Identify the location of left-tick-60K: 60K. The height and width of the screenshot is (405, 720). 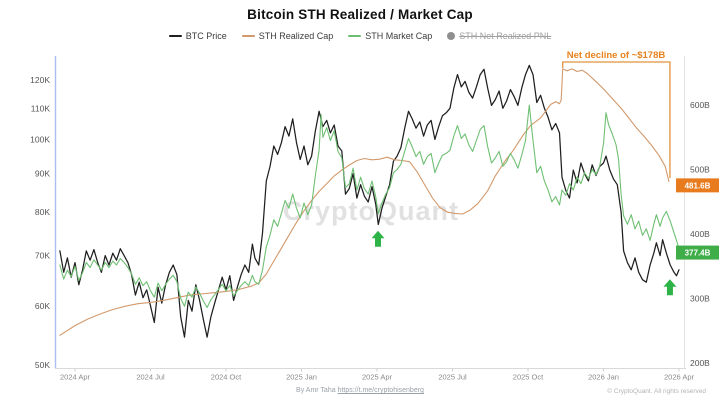
(42, 306).